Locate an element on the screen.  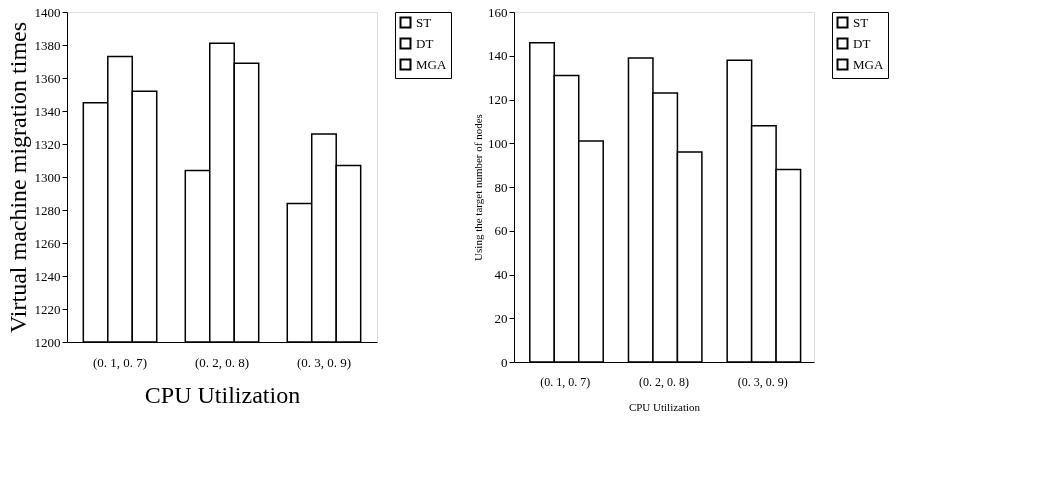
y-axis-title: Virtual machine migration times is located at coordinates (17, 177).